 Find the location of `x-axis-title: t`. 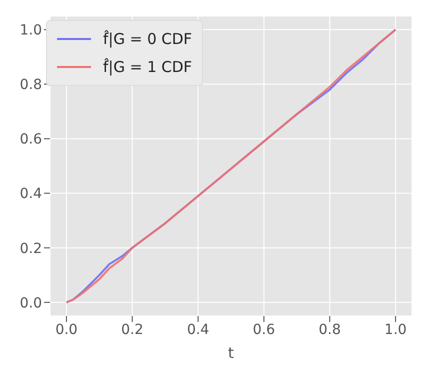

x-axis-title: t is located at coordinates (231, 353).